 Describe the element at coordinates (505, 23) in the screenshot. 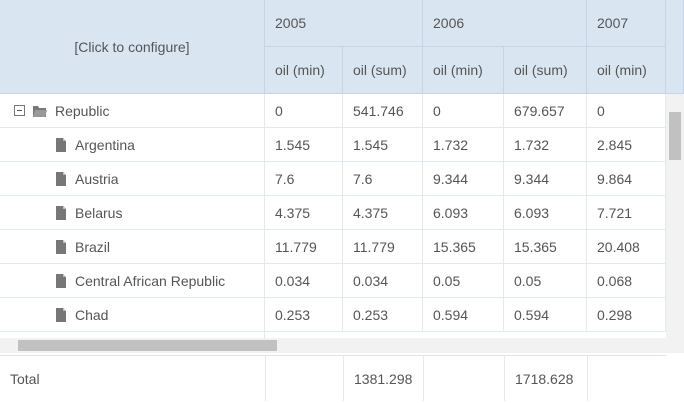

I see `year-header: 2006` at that location.